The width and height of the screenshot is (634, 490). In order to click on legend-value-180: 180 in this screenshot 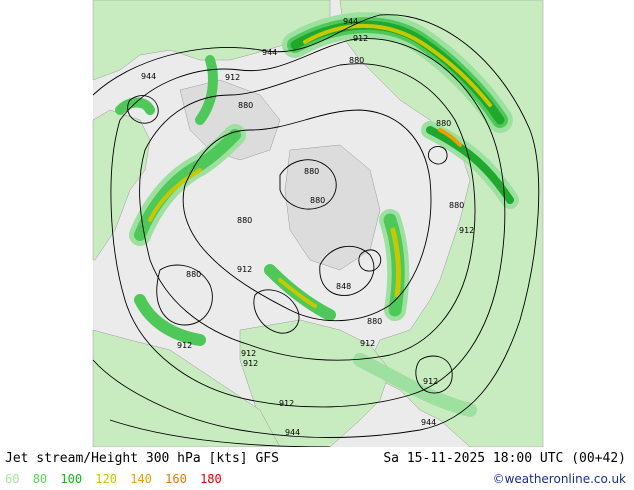, I will do `click(211, 479)`.